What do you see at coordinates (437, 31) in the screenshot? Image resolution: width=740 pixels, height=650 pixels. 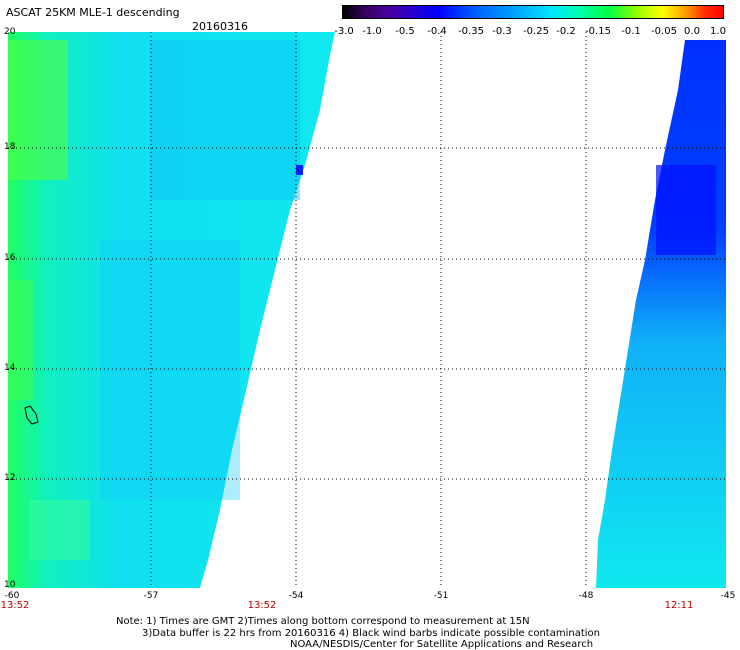 I see `colorbar-label: -0.4` at bounding box center [437, 31].